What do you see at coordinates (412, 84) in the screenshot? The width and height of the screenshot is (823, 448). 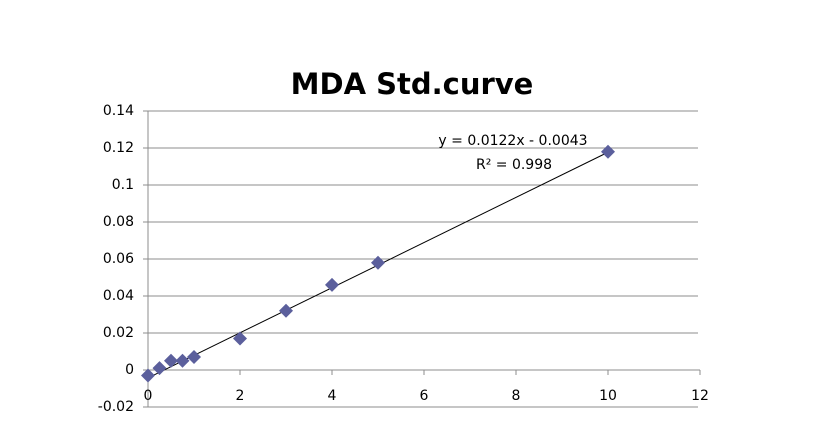 I see `chart-title: MDA Std.curve` at bounding box center [412, 84].